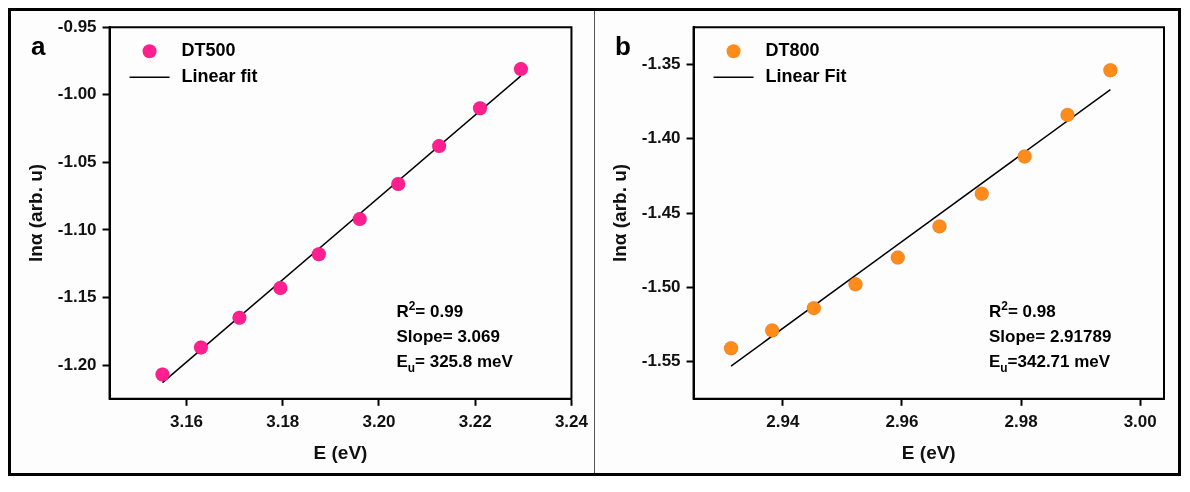  I want to click on x-tick-label: 3.22, so click(475, 421).